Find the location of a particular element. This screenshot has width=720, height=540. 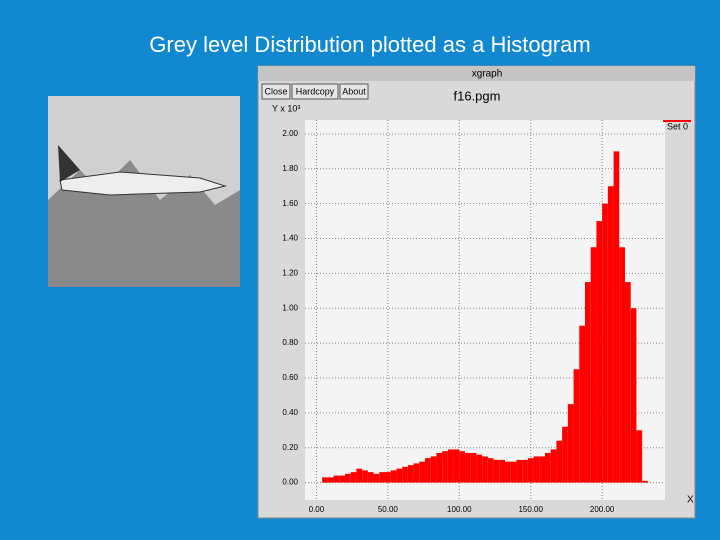

y-axis-label: Y x 10³ is located at coordinates (286, 108).